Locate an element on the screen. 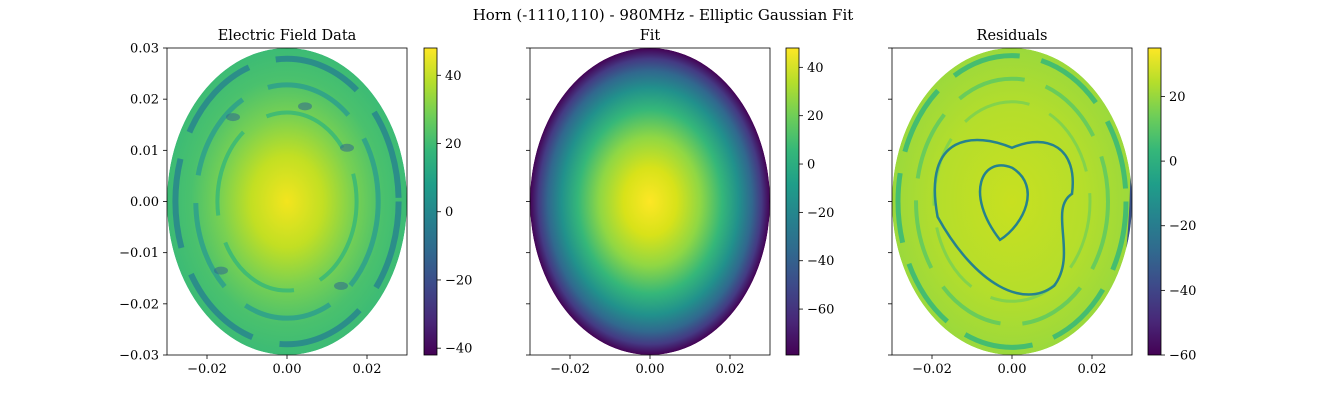  field-ring is located at coordinates (287, 201).